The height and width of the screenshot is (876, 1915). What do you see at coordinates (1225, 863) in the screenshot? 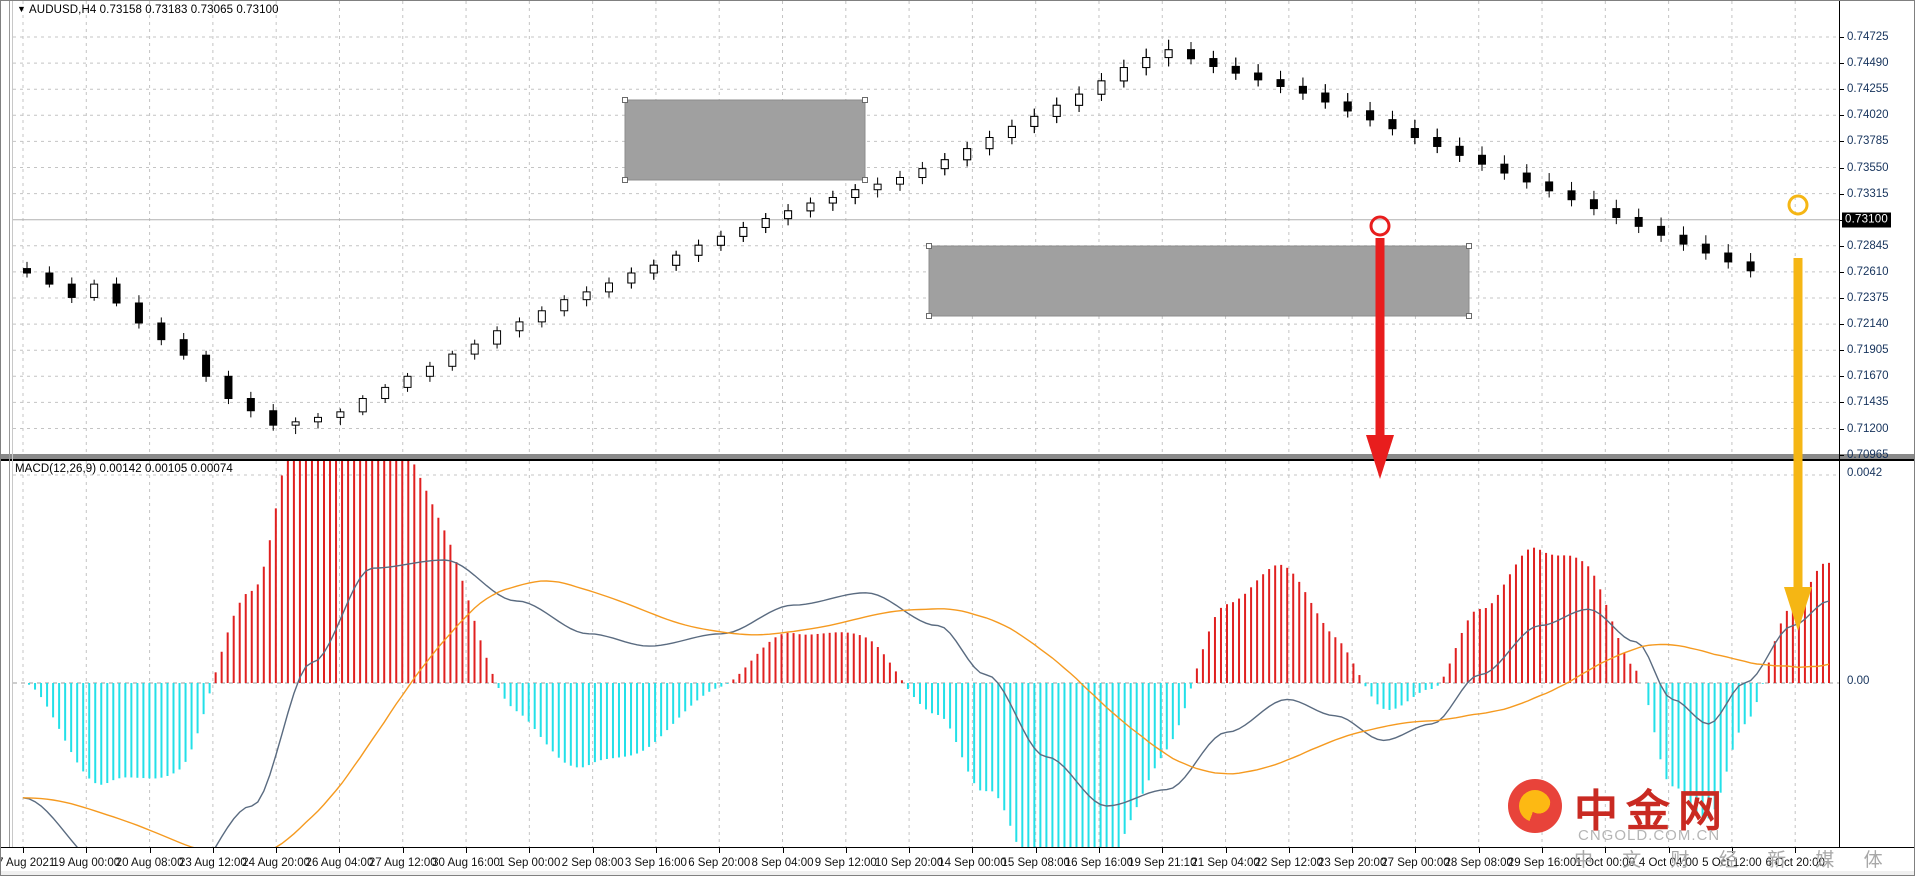
I see `time-axis-tick-label: 21 Sep 04:00` at bounding box center [1225, 863].